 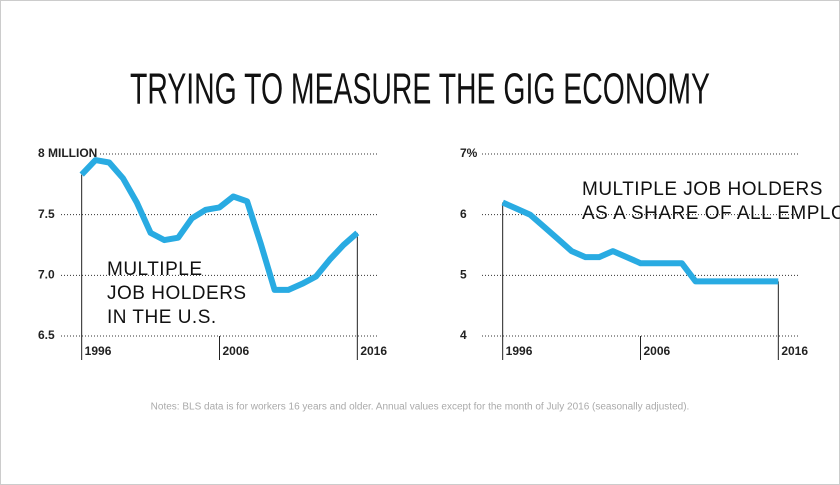 What do you see at coordinates (463, 335) in the screenshot?
I see `y-tick-label: 4` at bounding box center [463, 335].